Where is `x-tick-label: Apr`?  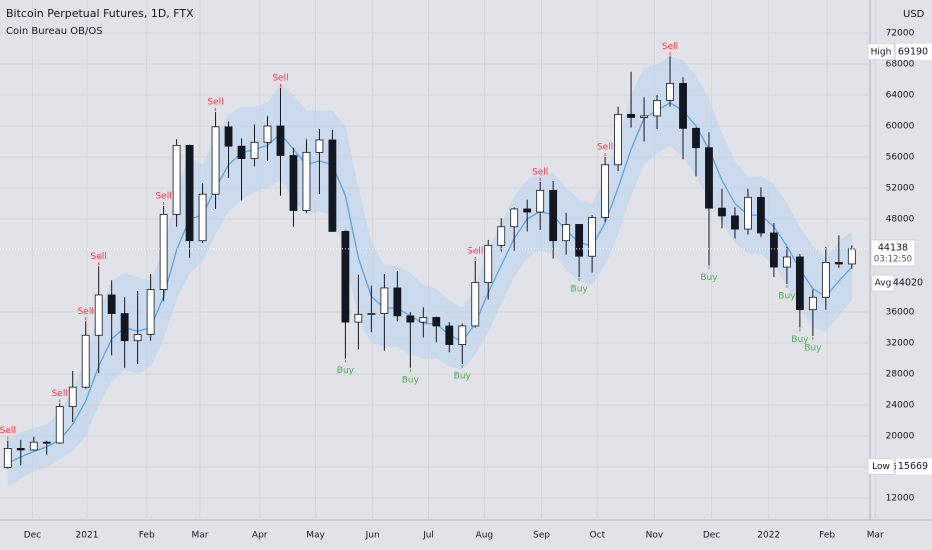 x-tick-label: Apr is located at coordinates (260, 536).